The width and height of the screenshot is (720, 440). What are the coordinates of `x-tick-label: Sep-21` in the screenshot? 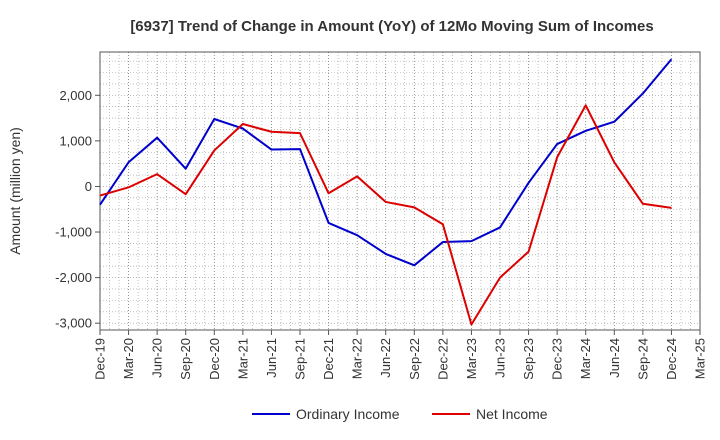 It's located at (300, 359).